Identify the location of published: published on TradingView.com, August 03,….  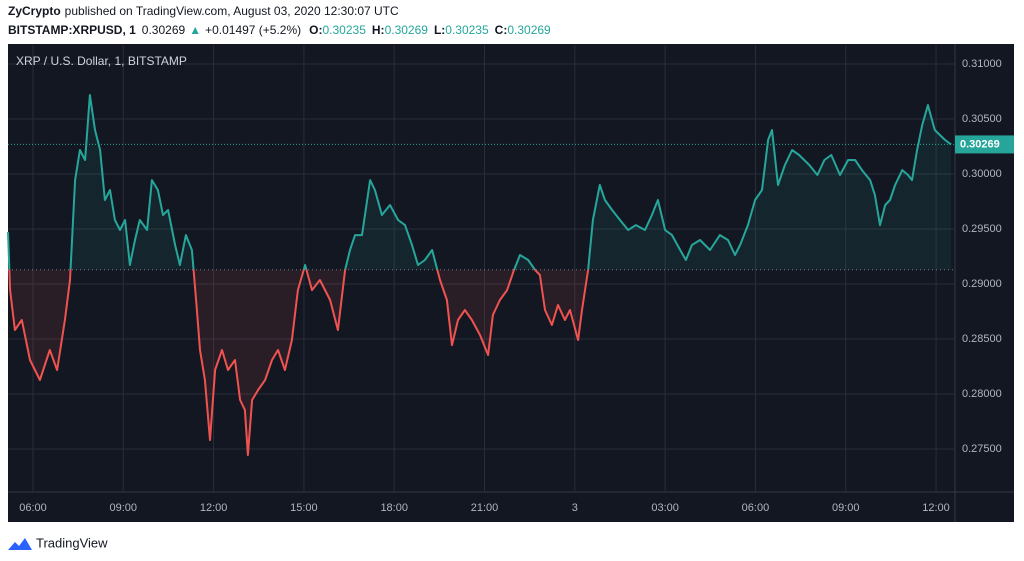
(232, 11).